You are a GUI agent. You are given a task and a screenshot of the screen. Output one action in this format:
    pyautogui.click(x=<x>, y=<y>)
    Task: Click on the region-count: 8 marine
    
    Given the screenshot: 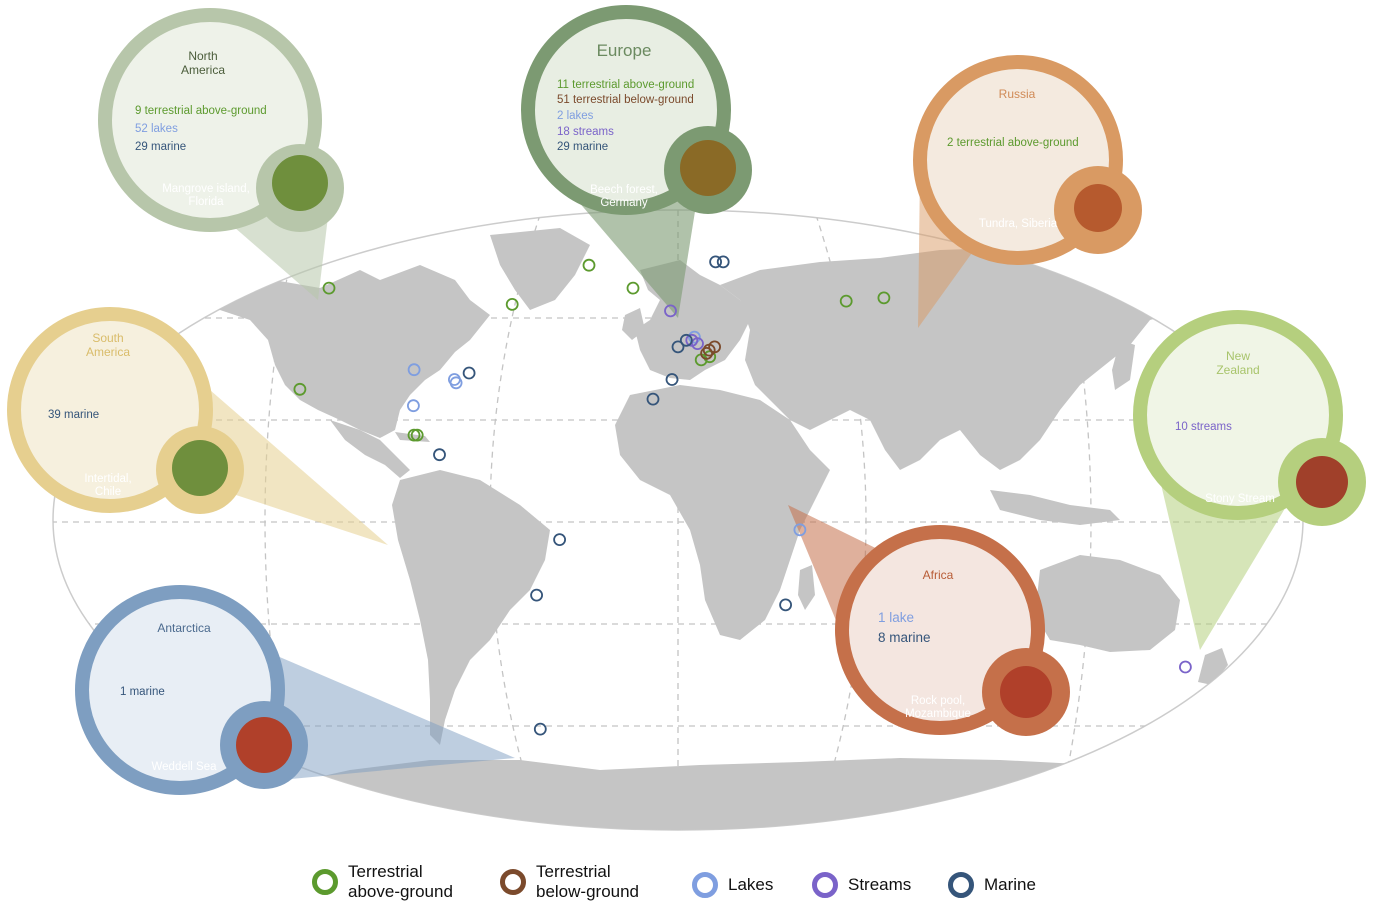 What is the action you would take?
    pyautogui.click(x=904, y=637)
    